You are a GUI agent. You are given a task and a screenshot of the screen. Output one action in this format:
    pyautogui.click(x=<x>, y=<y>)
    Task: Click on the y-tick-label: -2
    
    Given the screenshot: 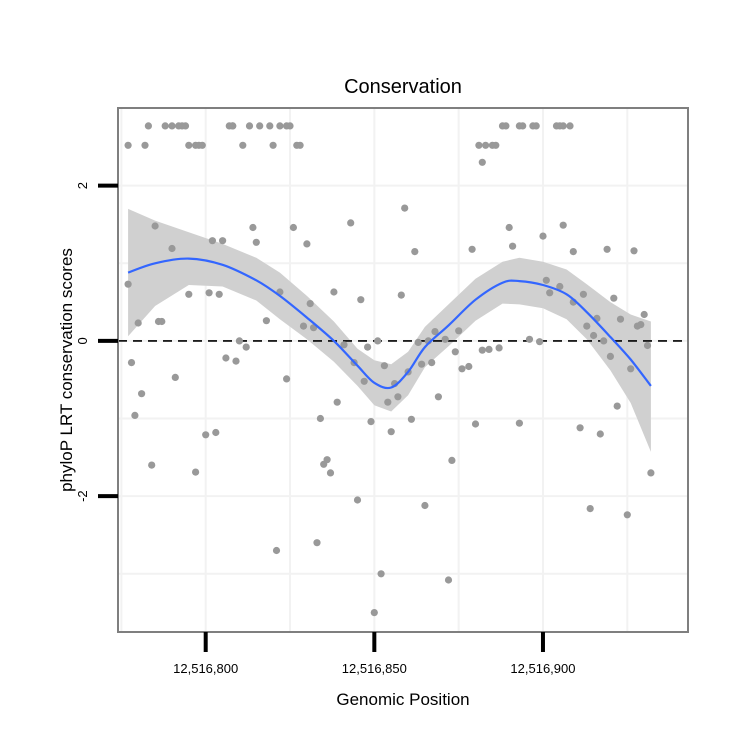 What is the action you would take?
    pyautogui.click(x=82, y=496)
    